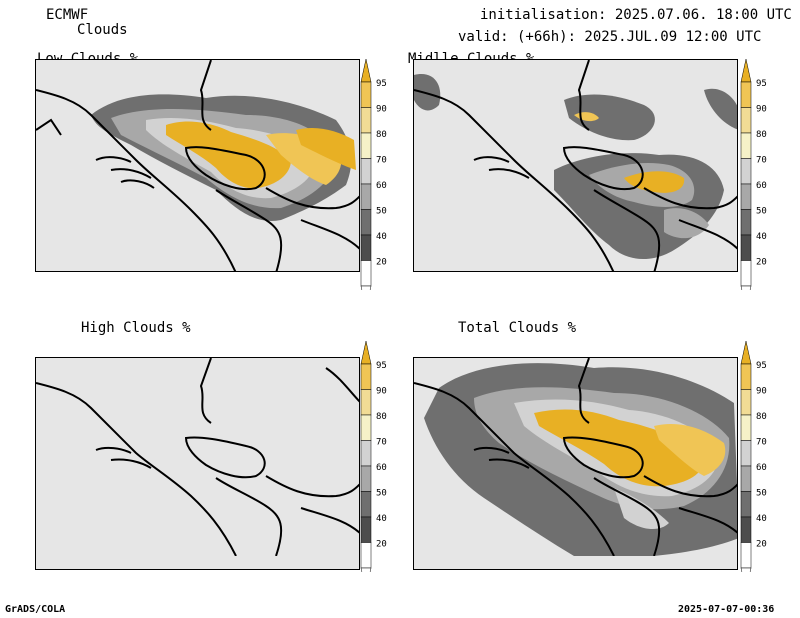 The image size is (800, 618). Describe the element at coordinates (610, 37) in the screenshot. I see `valid-time: valid: (+66h): 2025.JUL.09 12:00 UTC` at that location.